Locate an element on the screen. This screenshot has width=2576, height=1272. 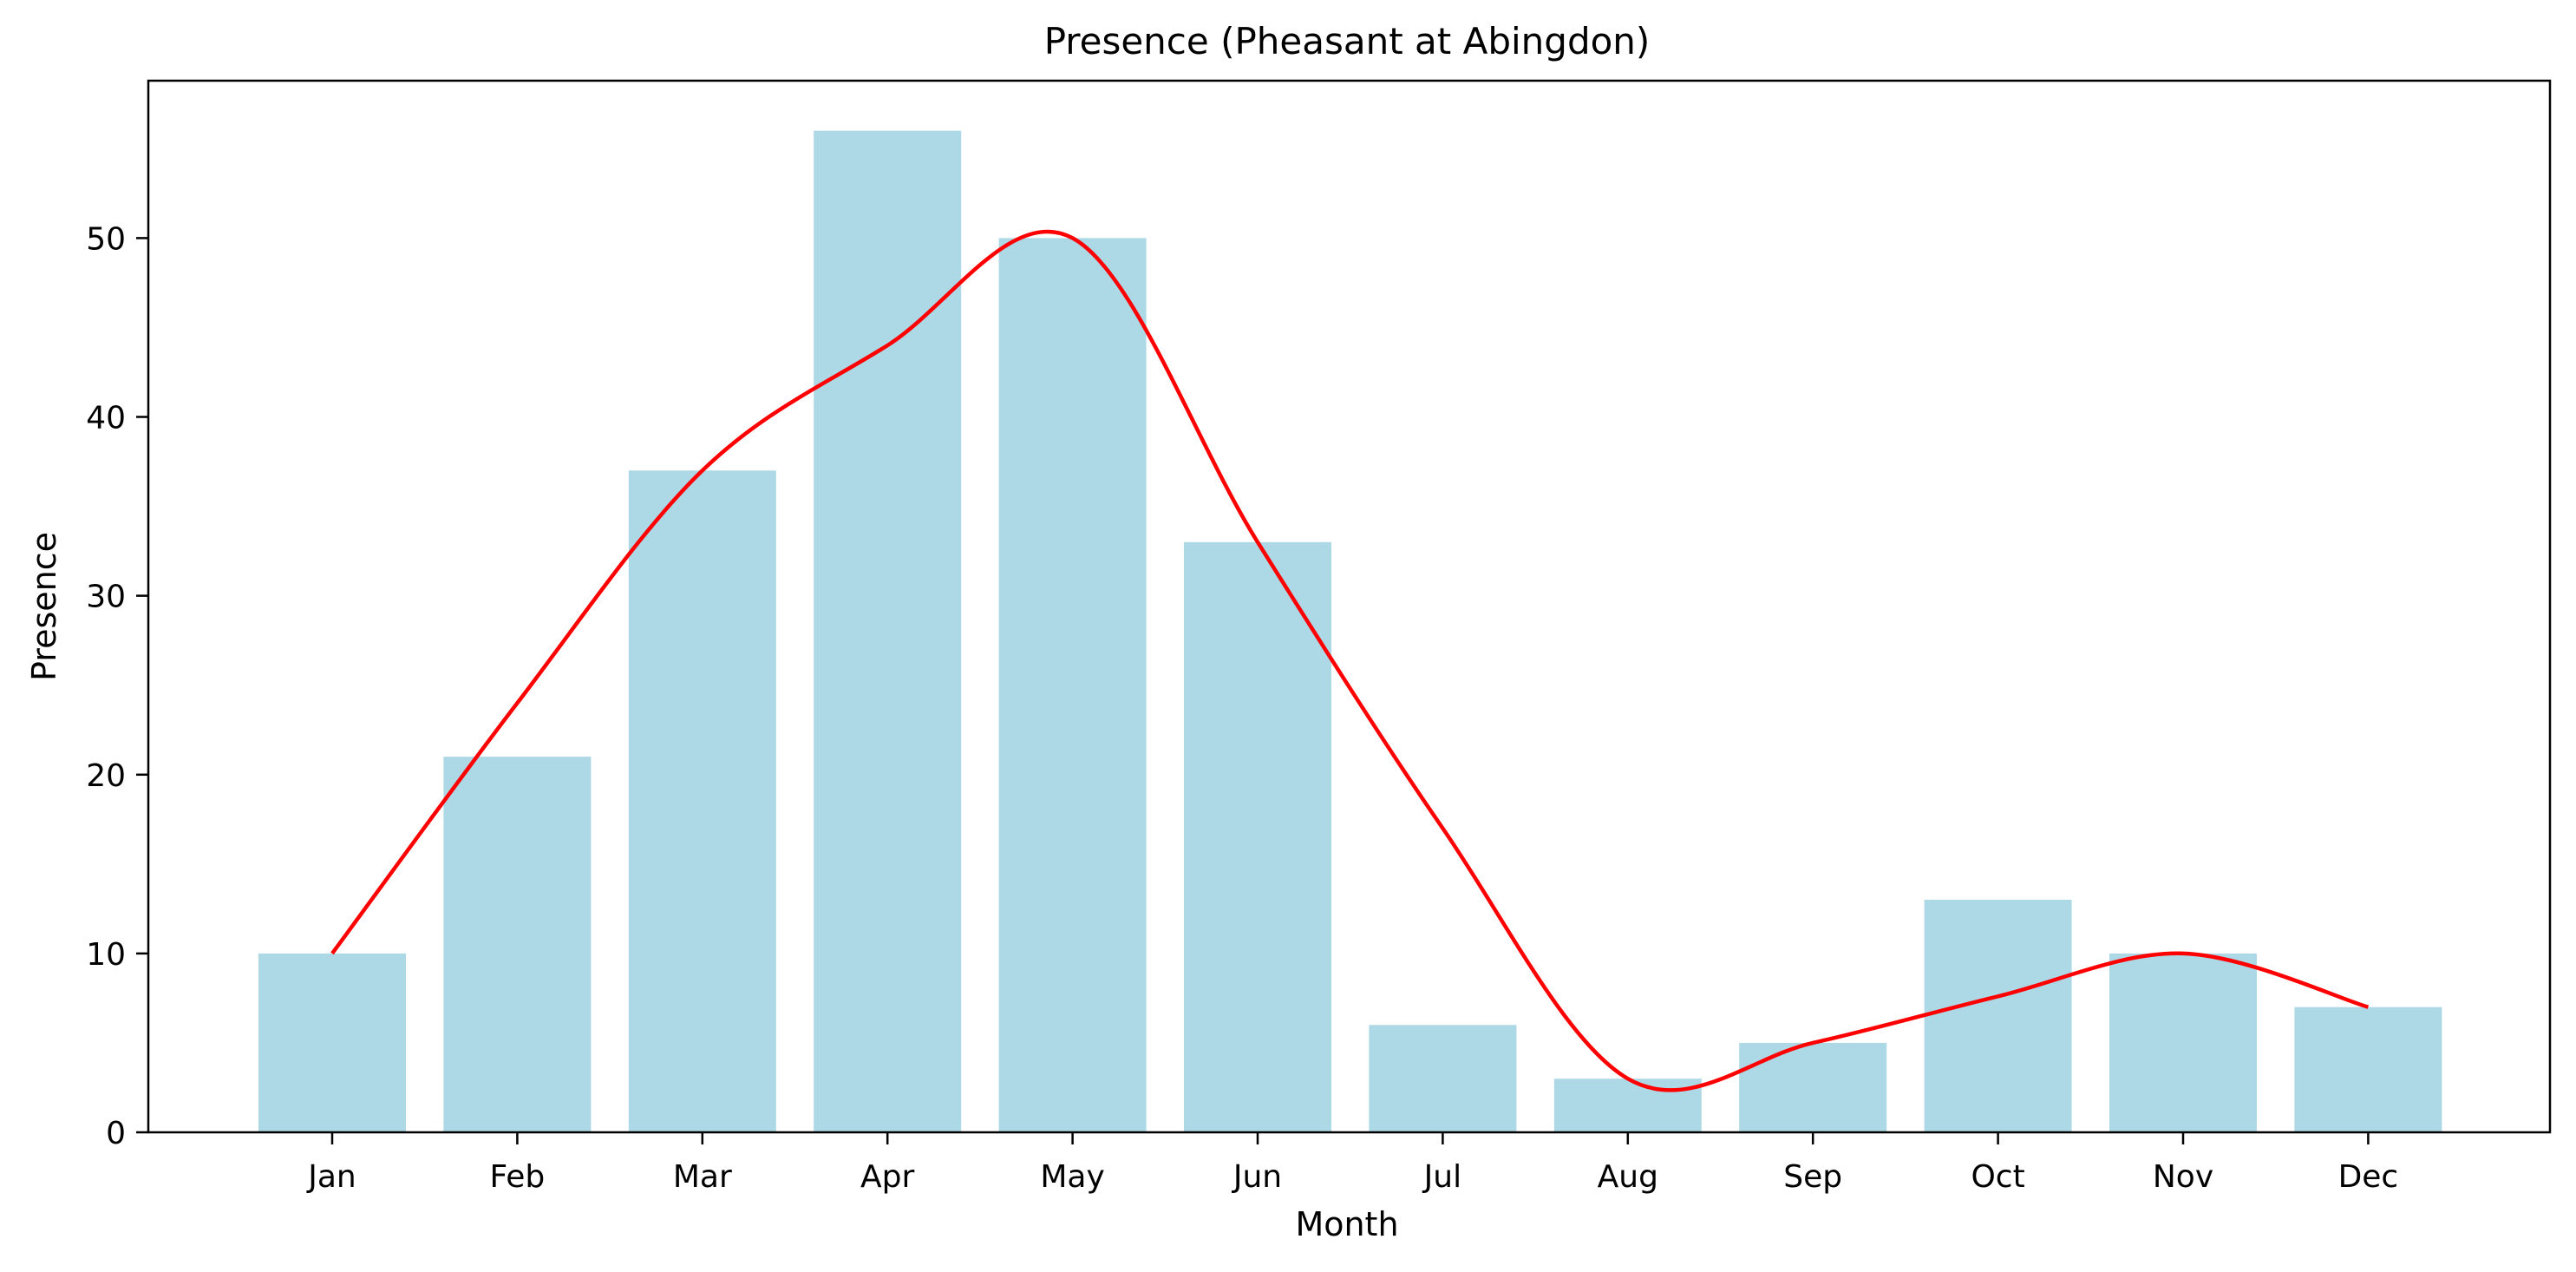
y-tick-label-40: 40 is located at coordinates (106, 418).